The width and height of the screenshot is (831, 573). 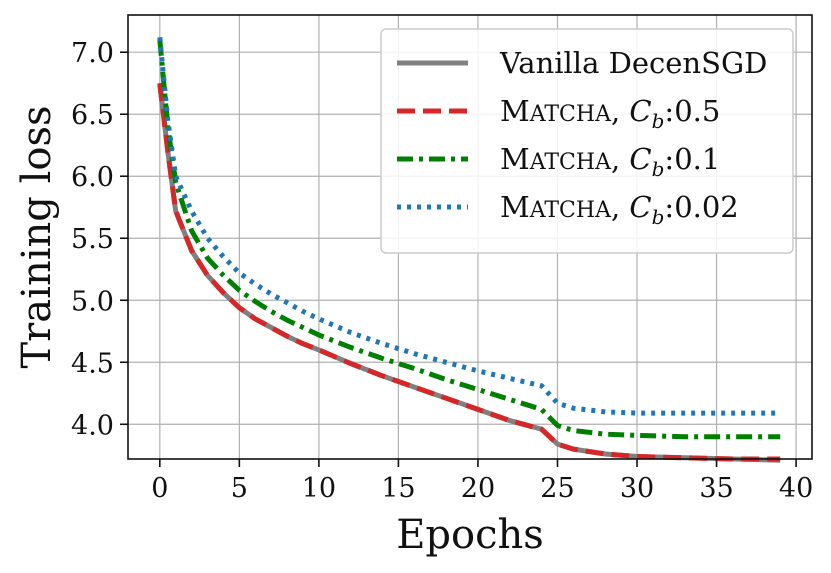 What do you see at coordinates (478, 488) in the screenshot?
I see `x-tick-label: 20` at bounding box center [478, 488].